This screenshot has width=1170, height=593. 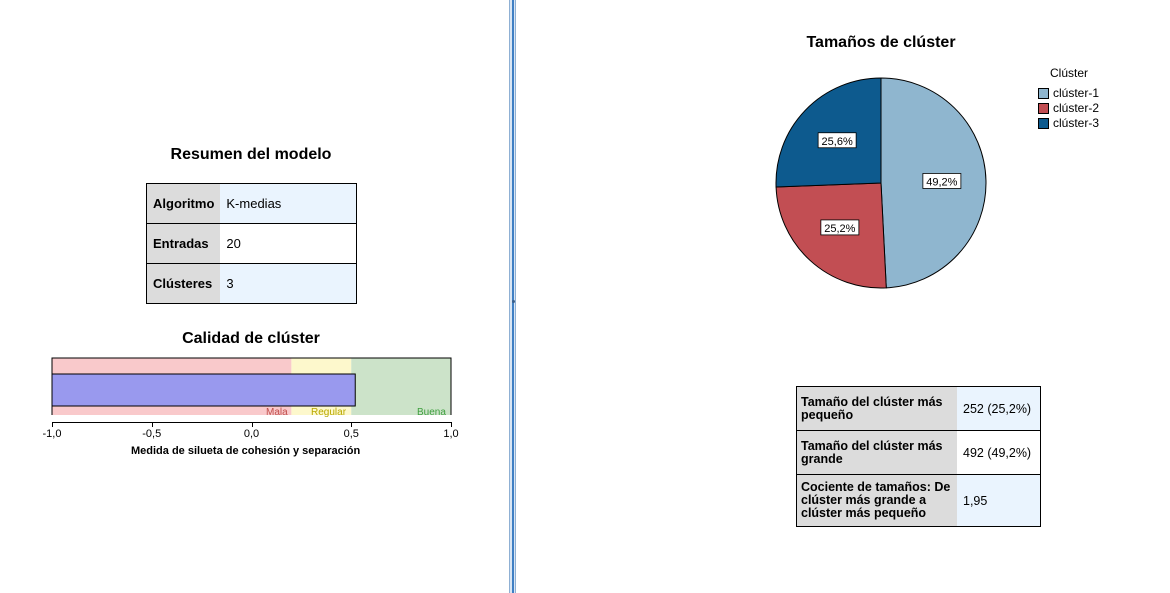 What do you see at coordinates (1069, 73) in the screenshot?
I see `legend-title: Clúster` at bounding box center [1069, 73].